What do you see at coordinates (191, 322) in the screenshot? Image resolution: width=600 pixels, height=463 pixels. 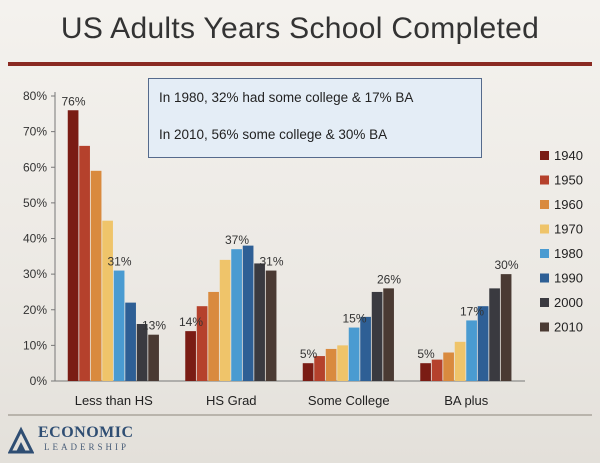 I see `data-label: 14%` at bounding box center [191, 322].